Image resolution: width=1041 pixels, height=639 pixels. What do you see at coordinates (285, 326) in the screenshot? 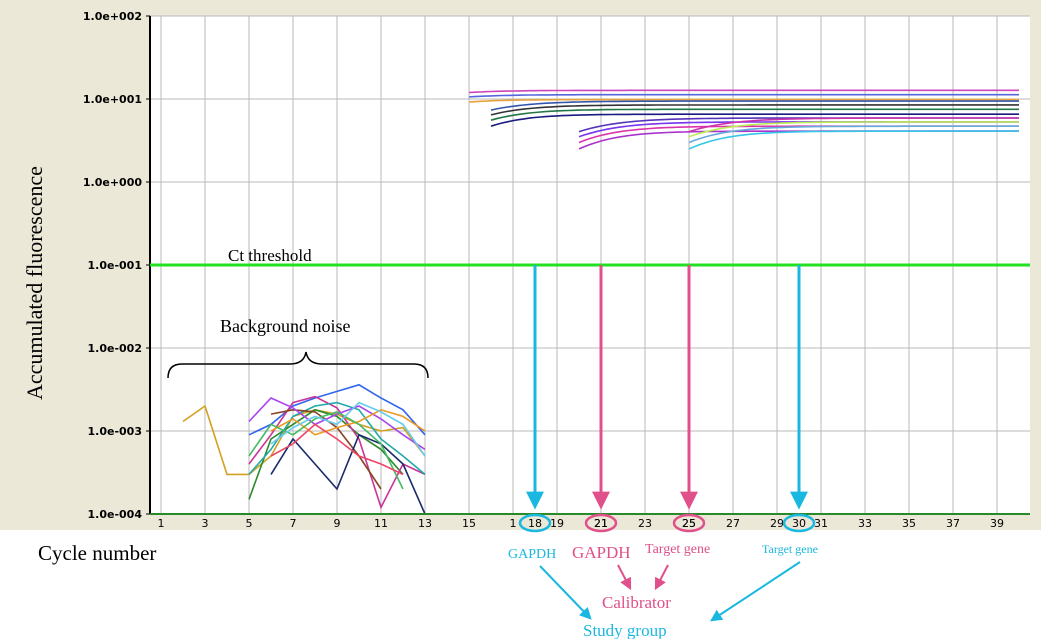
I see `background-noise-label: Background noise` at bounding box center [285, 326].